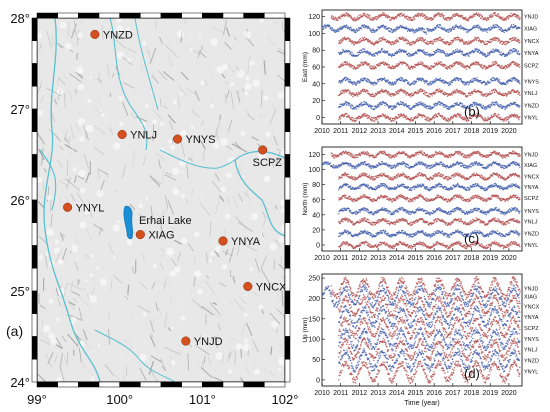 This screenshot has height=412, width=550. Describe the element at coordinates (305, 67) in the screenshot. I see `east-y-axis-label: East (mm)` at that location.